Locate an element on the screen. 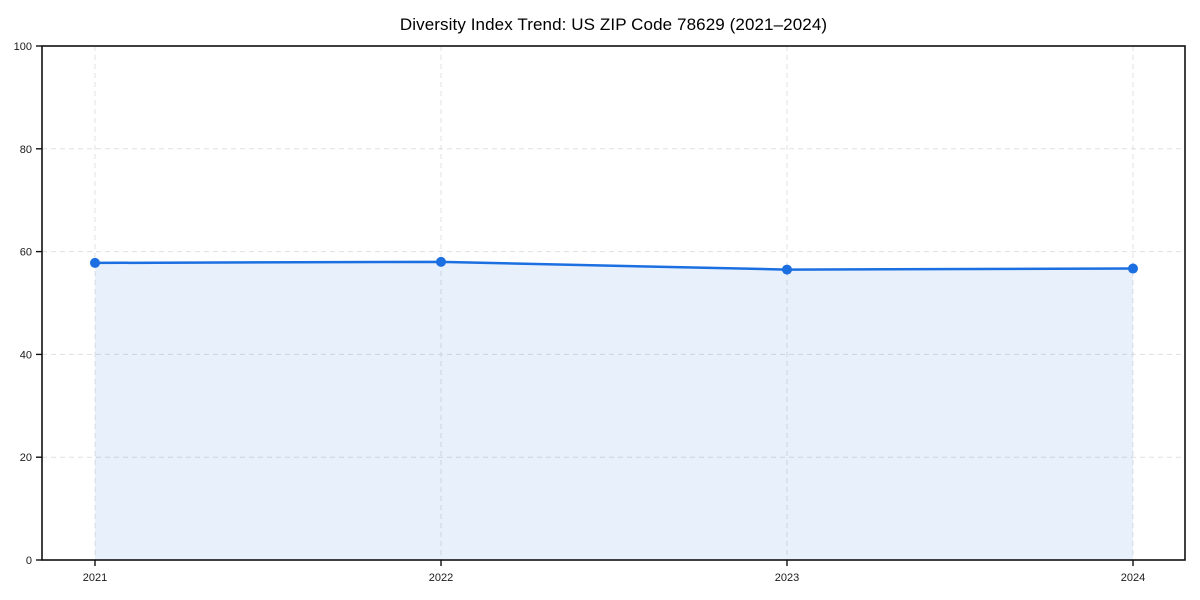 This screenshot has height=600, width=1200. y-tick-label: 0 is located at coordinates (29, 561).